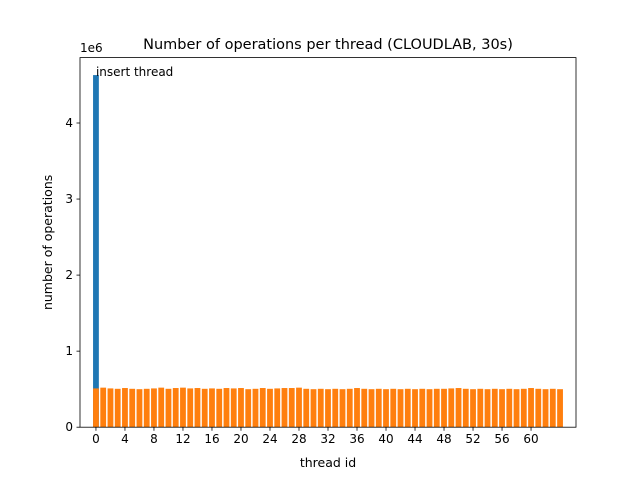 This screenshot has height=480, width=640. What do you see at coordinates (530, 439) in the screenshot?
I see `x-tick-label: 60` at bounding box center [530, 439].